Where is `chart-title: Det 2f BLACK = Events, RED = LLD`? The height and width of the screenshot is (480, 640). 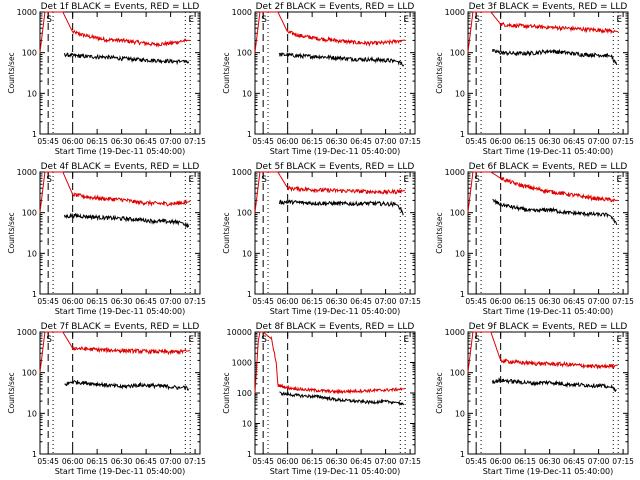
chart-title: Det 2f BLACK = Events, RED = LLD is located at coordinates (335, 7).